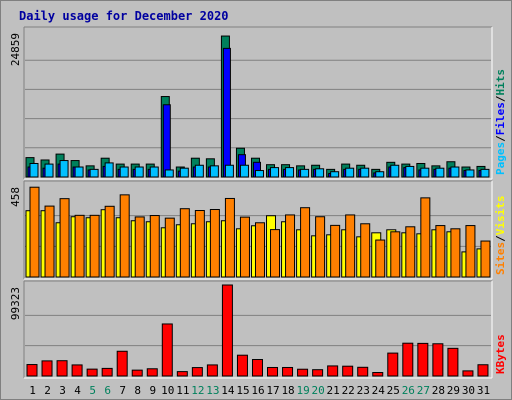 This screenshot has height=400, width=512. Describe the element at coordinates (379, 390) in the screenshot. I see `x-tick-label-day-24: 24` at that location.